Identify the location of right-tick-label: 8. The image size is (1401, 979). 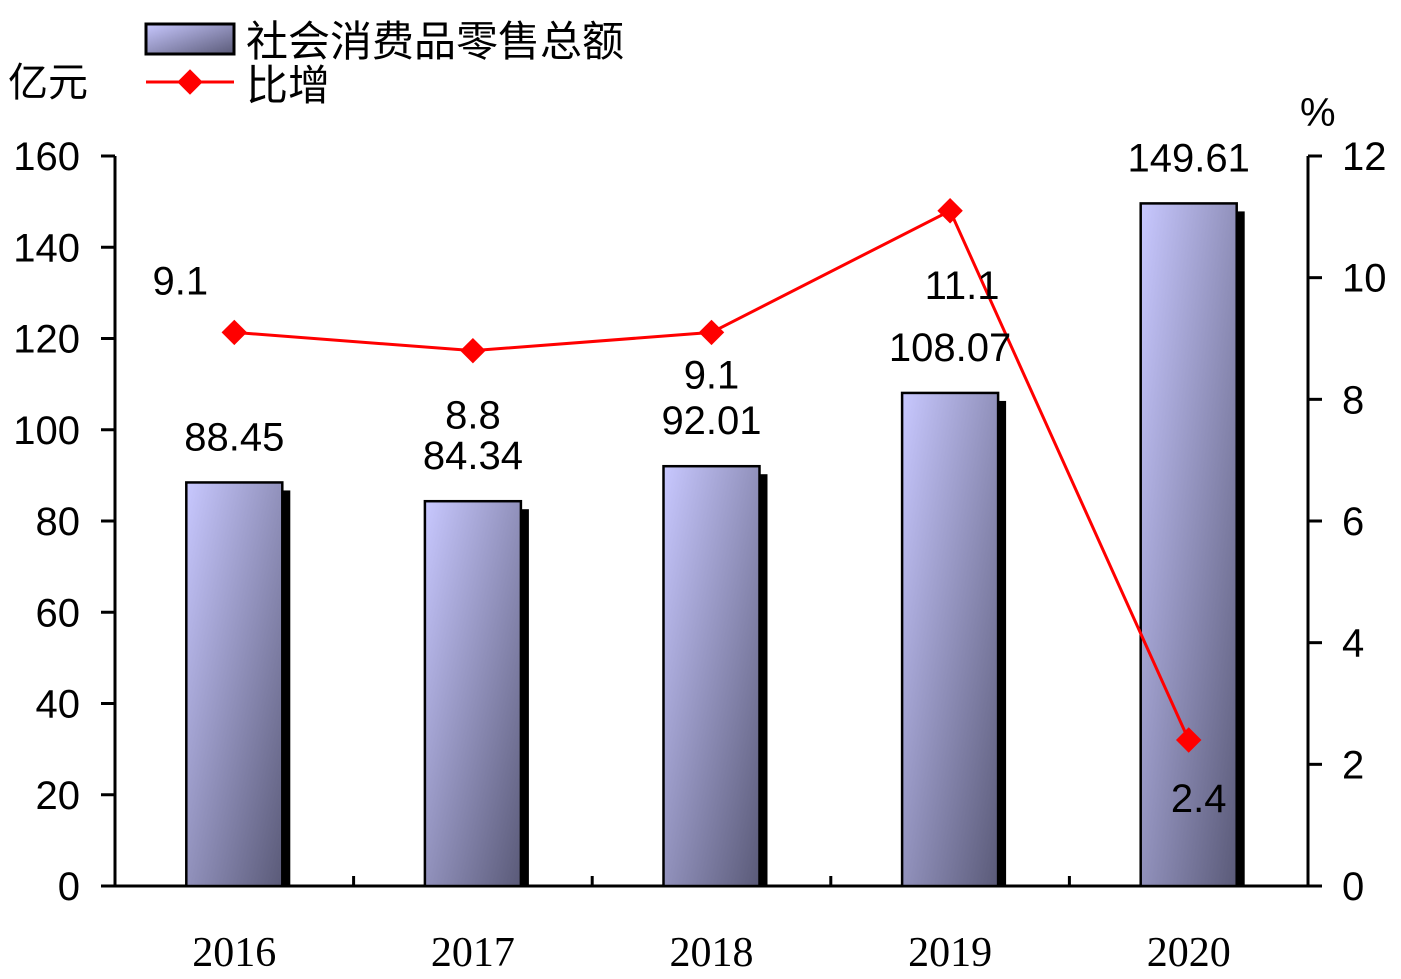
(1353, 400).